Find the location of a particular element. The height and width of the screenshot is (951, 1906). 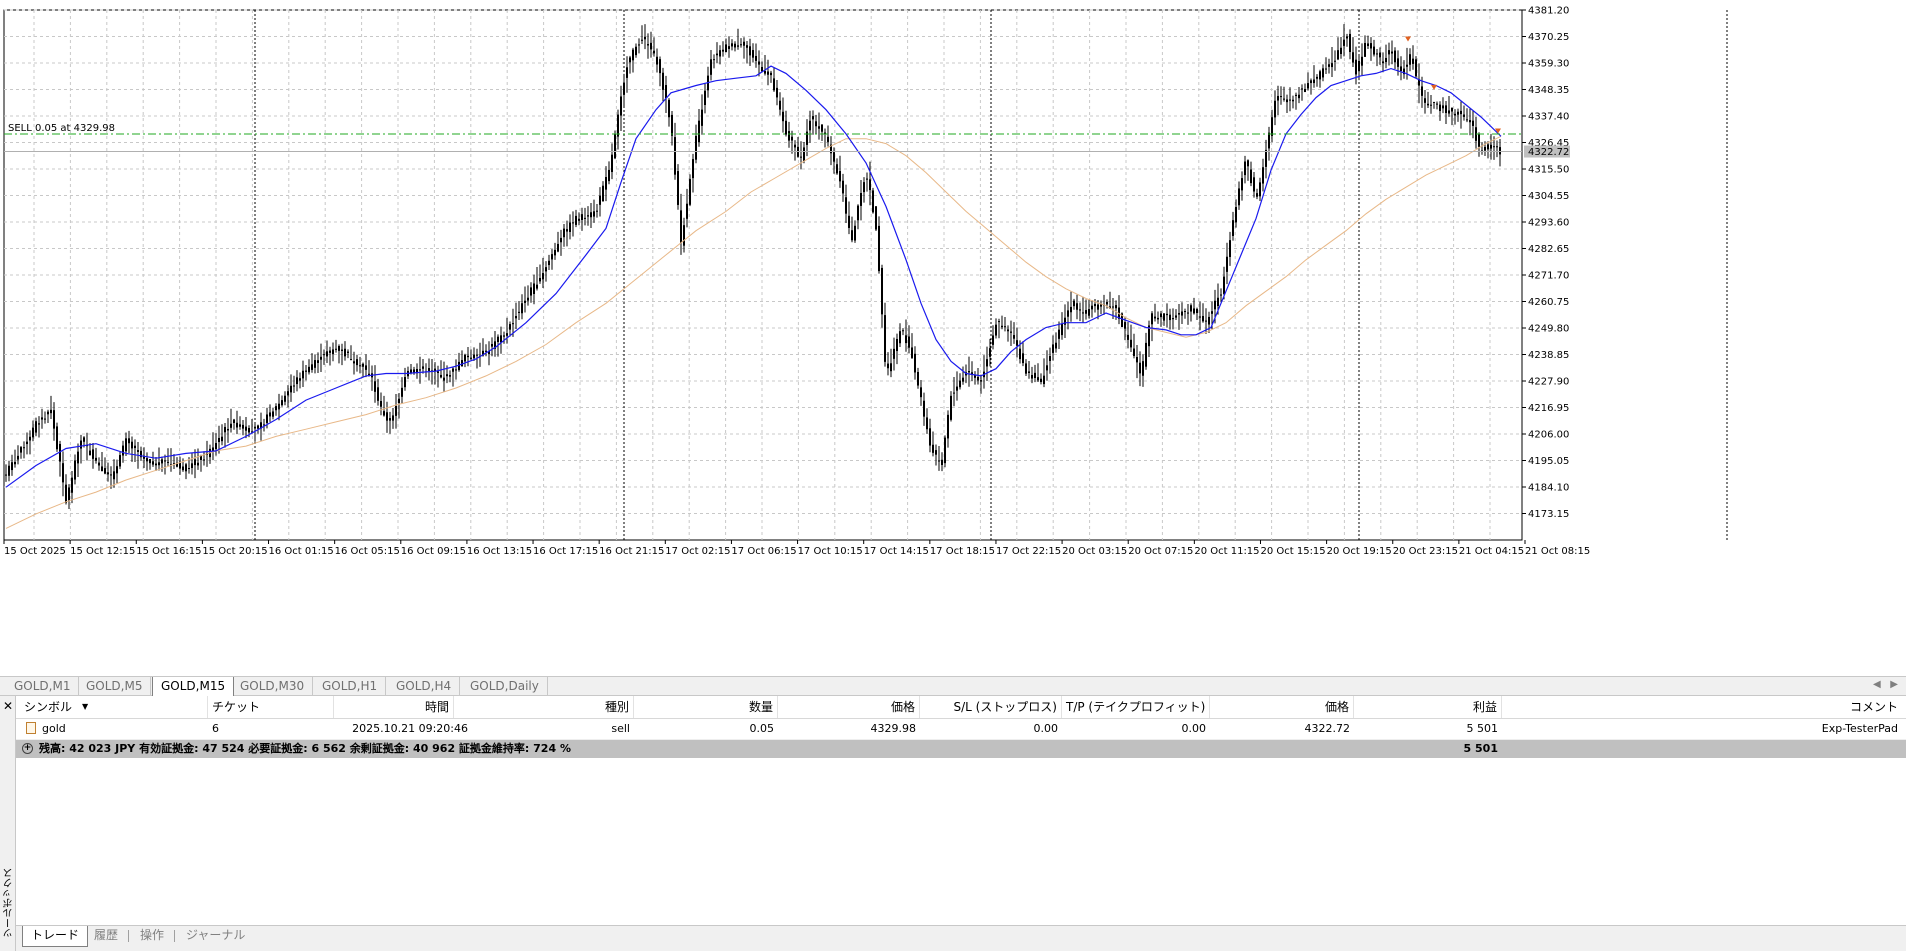

column-tp: T/P (テイクプロフィット) is located at coordinates (1136, 707).